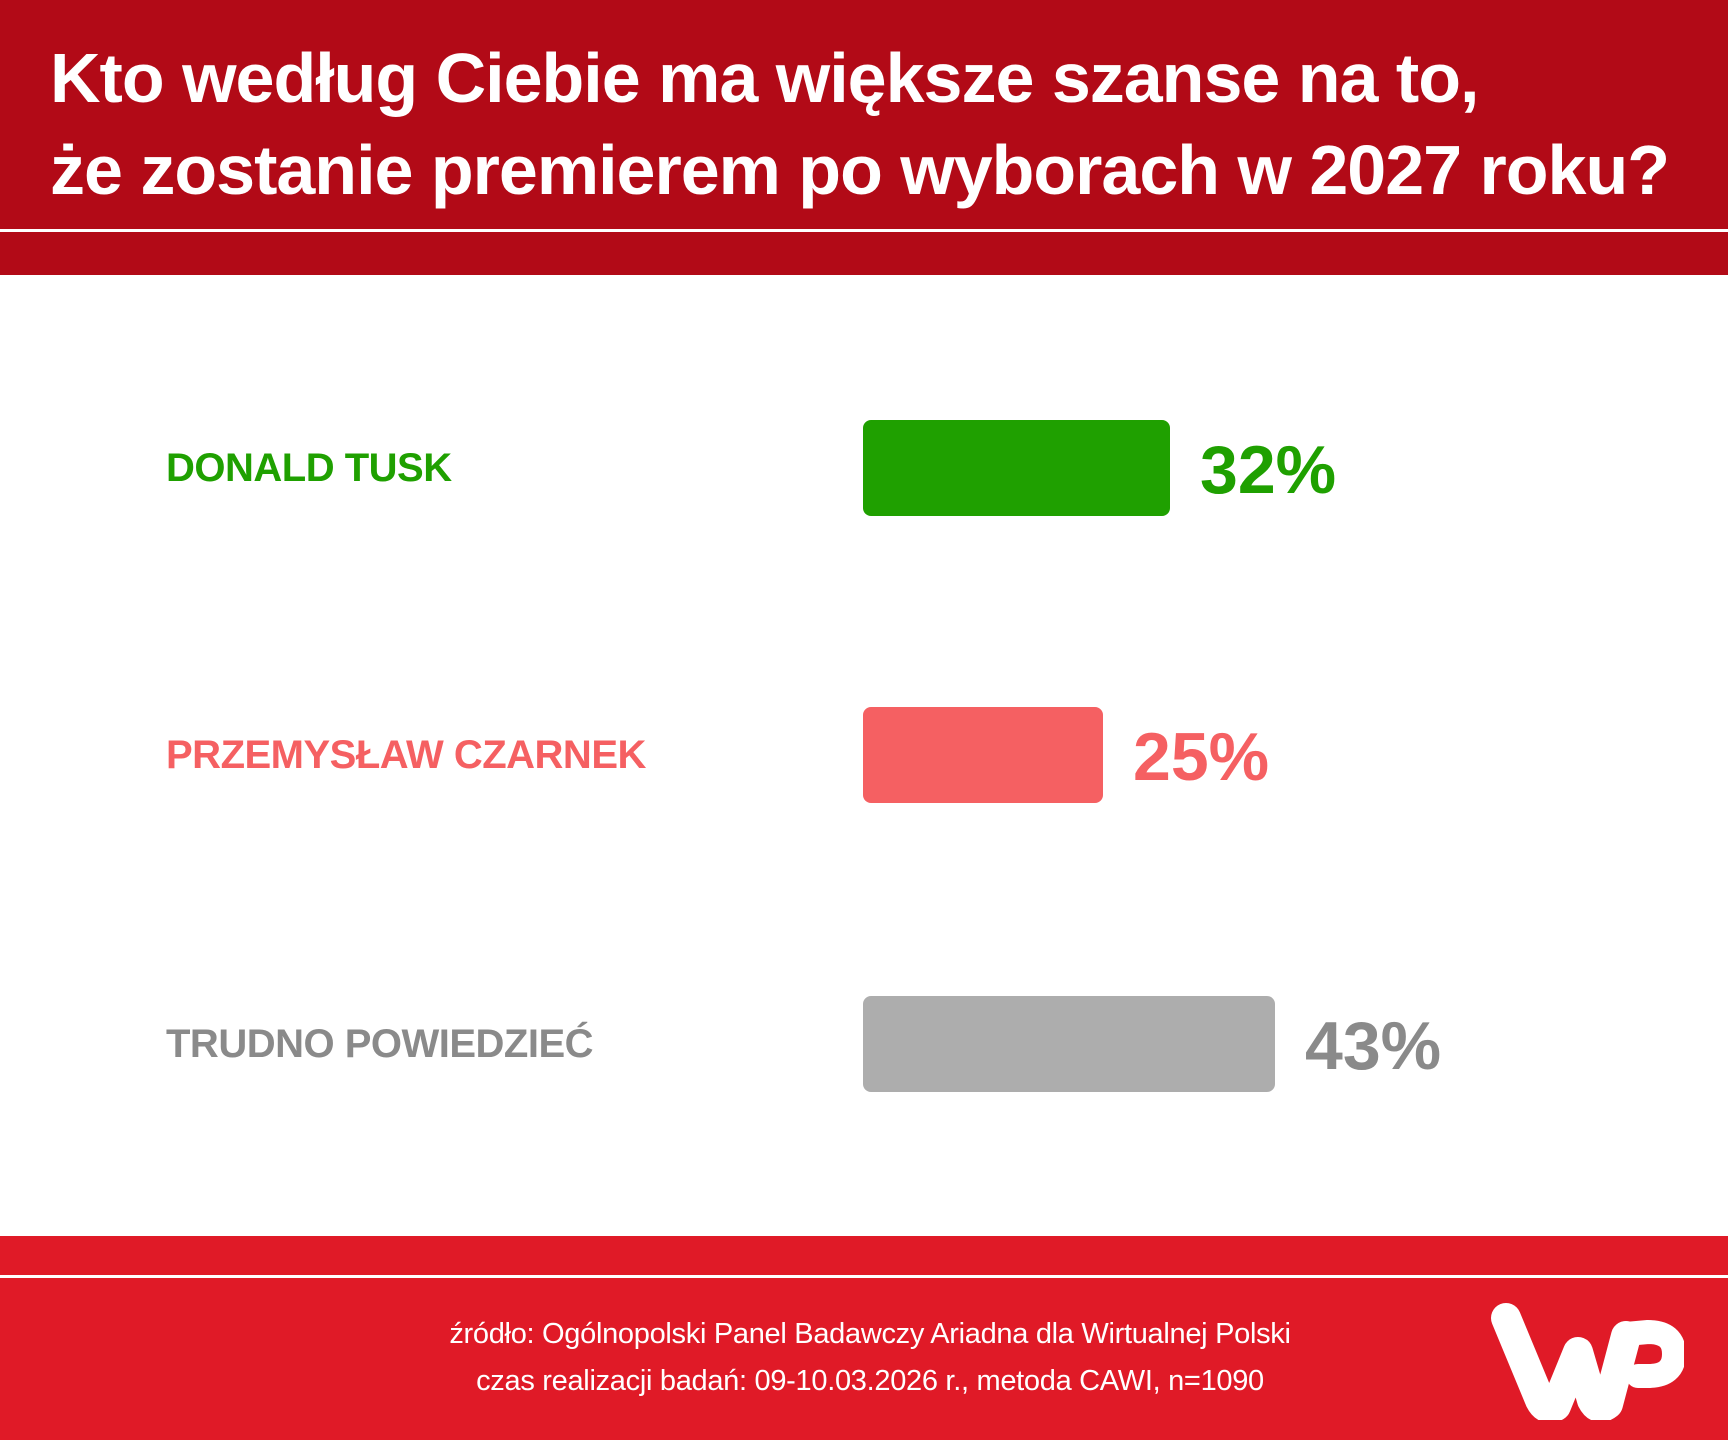  What do you see at coordinates (406, 755) in the screenshot?
I see `bar-label: PRZEMYSŁAW CZARNEK` at bounding box center [406, 755].